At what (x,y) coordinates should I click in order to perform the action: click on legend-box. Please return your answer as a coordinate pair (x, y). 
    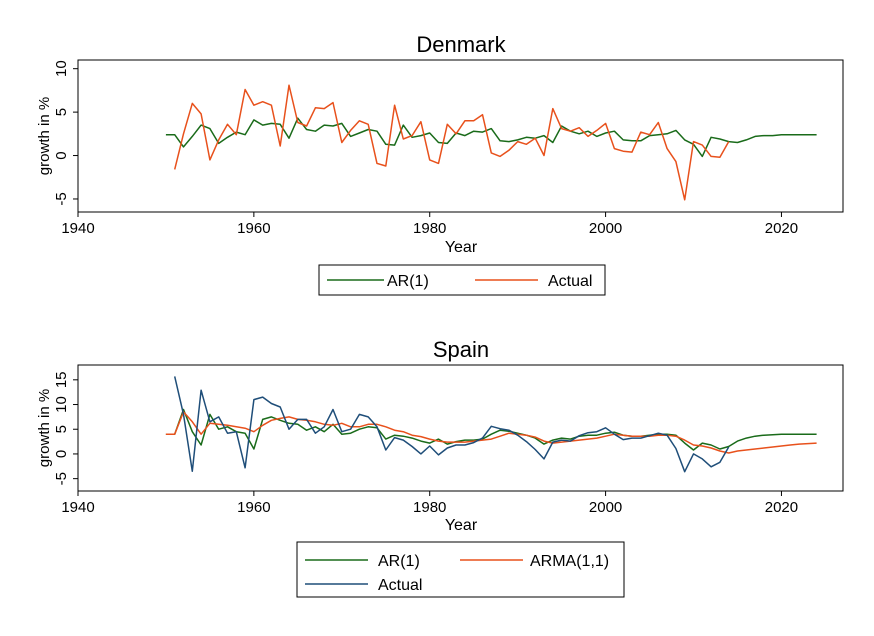
    Looking at the image, I should click on (460, 569).